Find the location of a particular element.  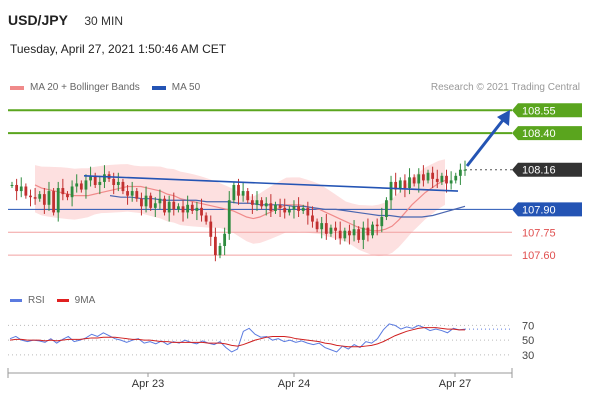

level-label-4: 107.75 is located at coordinates (539, 233).